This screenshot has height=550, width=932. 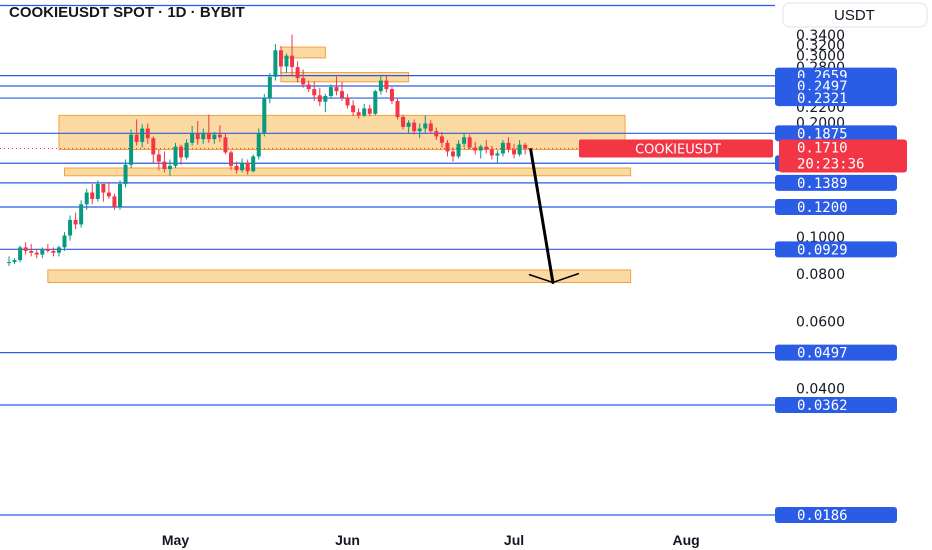 What do you see at coordinates (554, 278) in the screenshot?
I see `arrow-head` at bounding box center [554, 278].